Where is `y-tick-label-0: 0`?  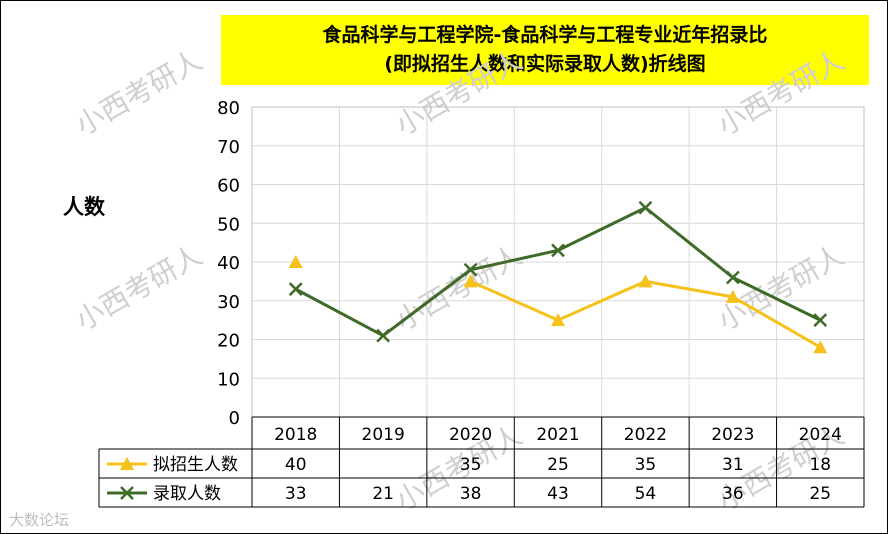 y-tick-label-0: 0 is located at coordinates (234, 418).